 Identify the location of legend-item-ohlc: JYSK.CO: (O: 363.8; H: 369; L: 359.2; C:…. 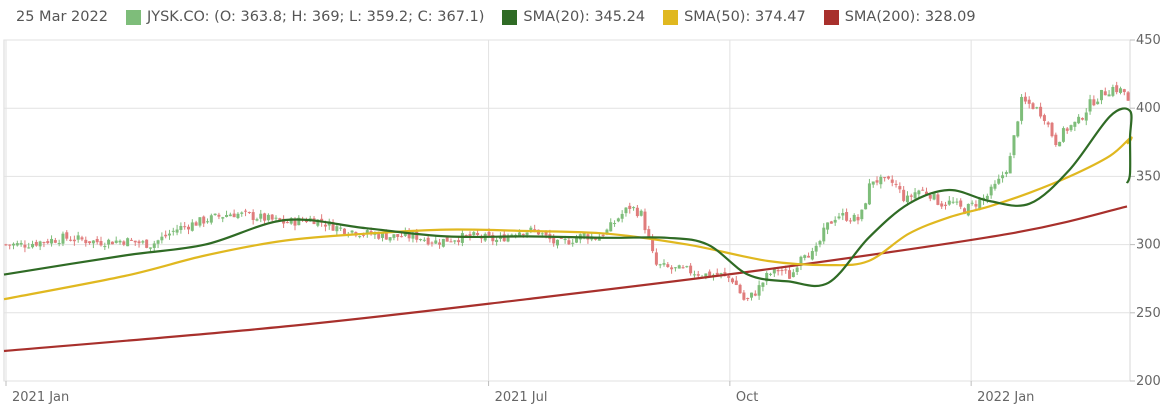
(304, 17).